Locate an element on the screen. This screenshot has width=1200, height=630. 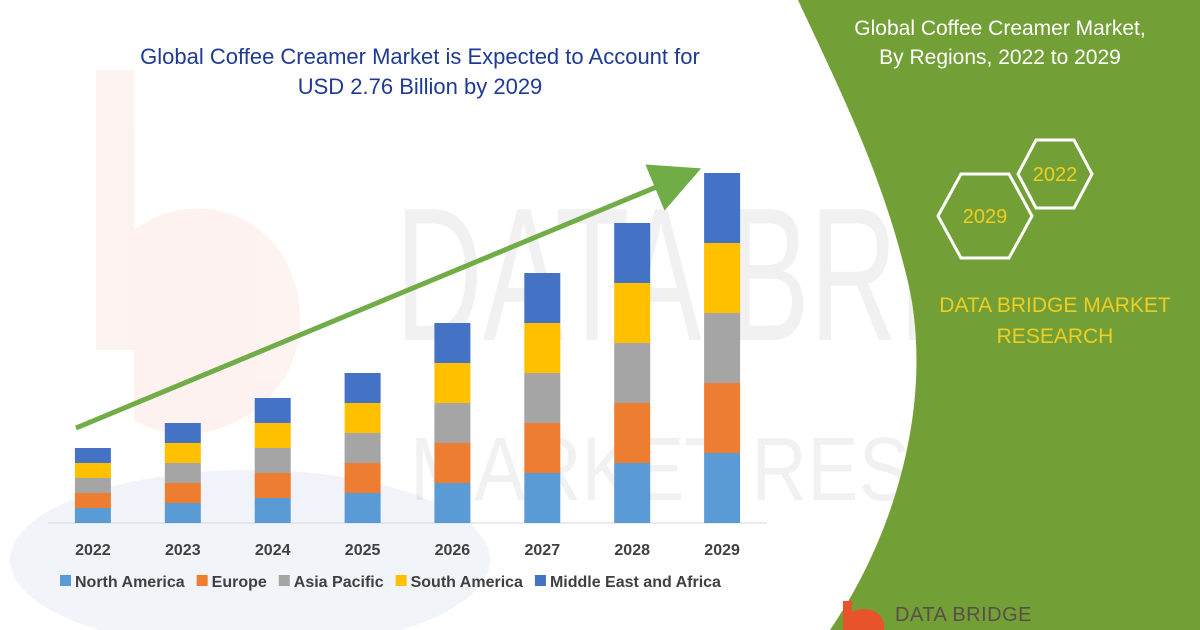
legend-swatch-europe is located at coordinates (202, 580).